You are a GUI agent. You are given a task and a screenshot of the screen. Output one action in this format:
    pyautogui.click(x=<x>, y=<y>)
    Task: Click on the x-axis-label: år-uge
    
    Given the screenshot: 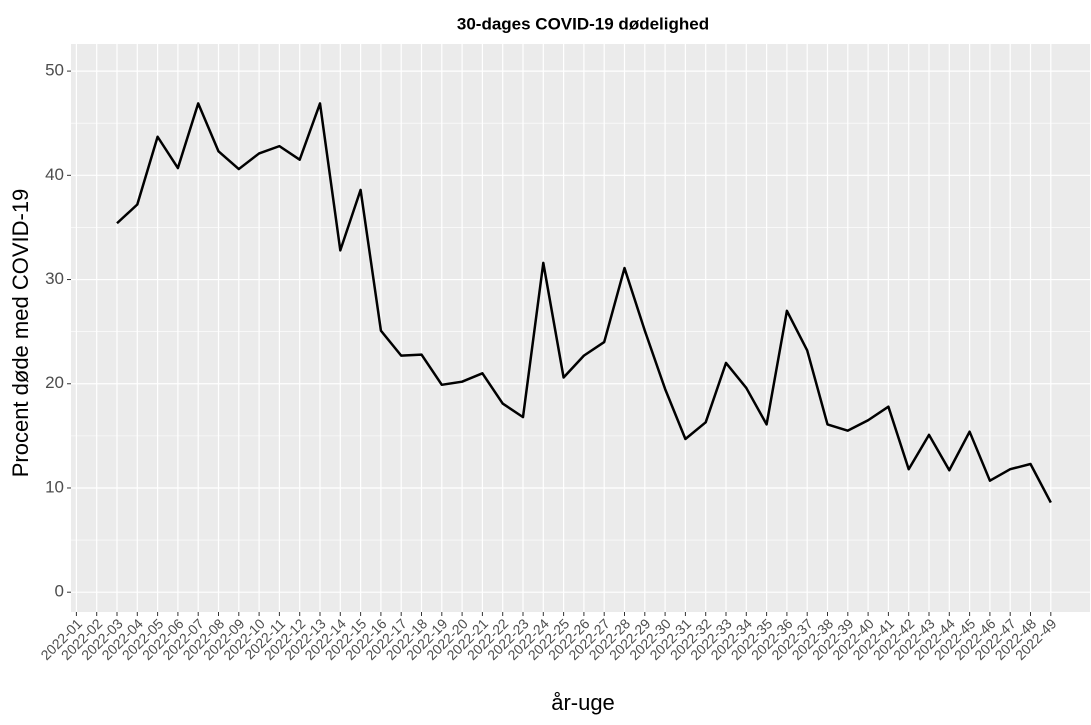 What is the action you would take?
    pyautogui.click(x=583, y=702)
    